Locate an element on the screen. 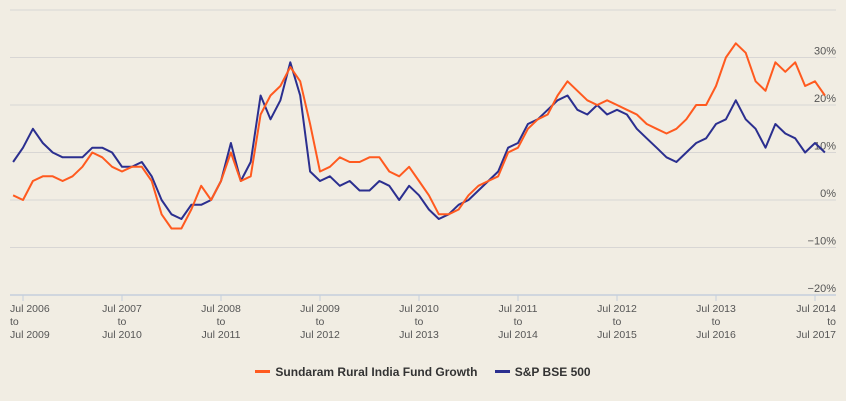 This screenshot has height=401, width=846. x-tick-label: Jul 2008 is located at coordinates (221, 309).